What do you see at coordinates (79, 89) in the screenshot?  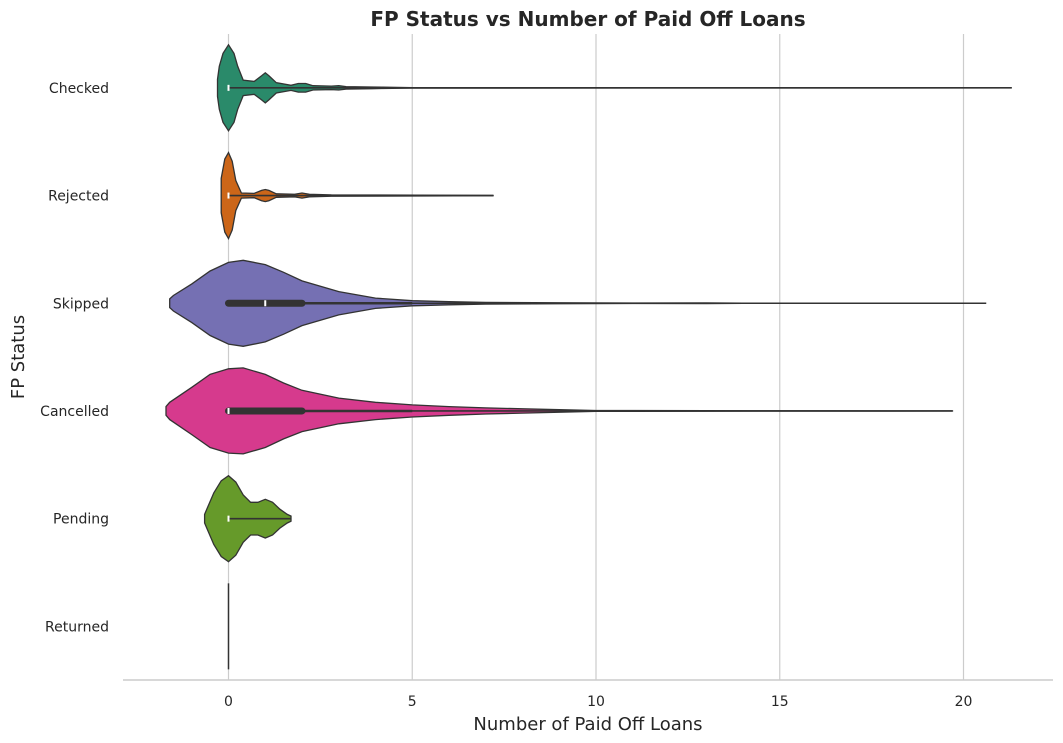 I see `y-tick-label-checked: Checked` at bounding box center [79, 89].